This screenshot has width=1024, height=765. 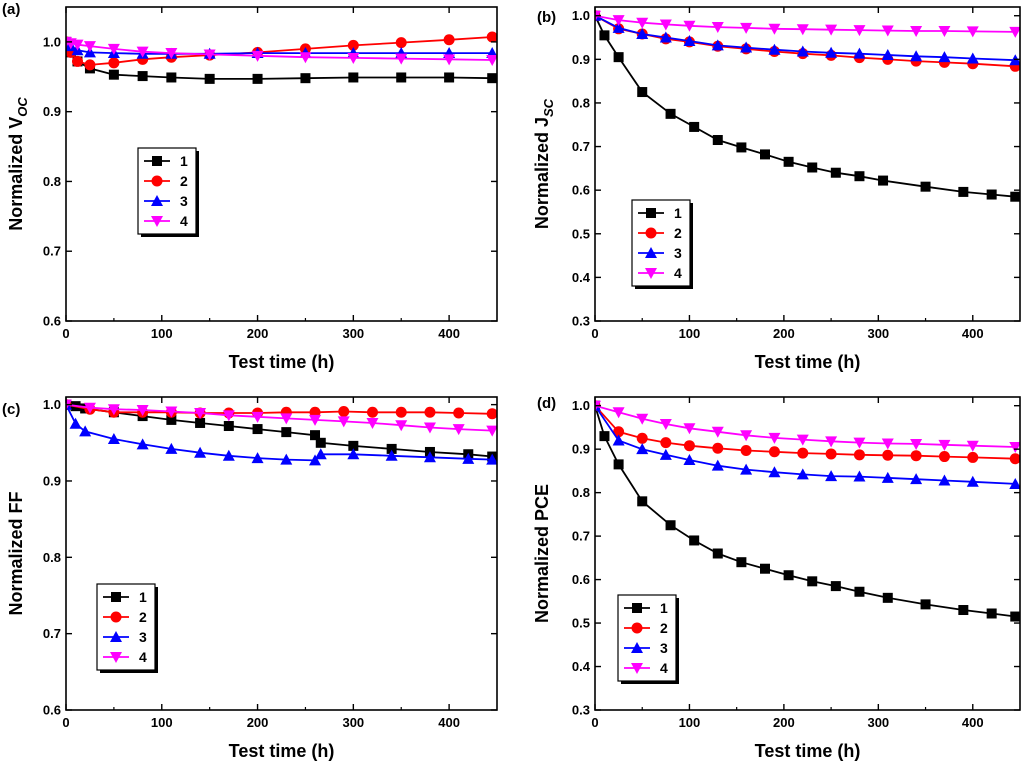 What do you see at coordinates (542, 553) in the screenshot?
I see `y-axis-label-main: Normalized PCE` at bounding box center [542, 553].